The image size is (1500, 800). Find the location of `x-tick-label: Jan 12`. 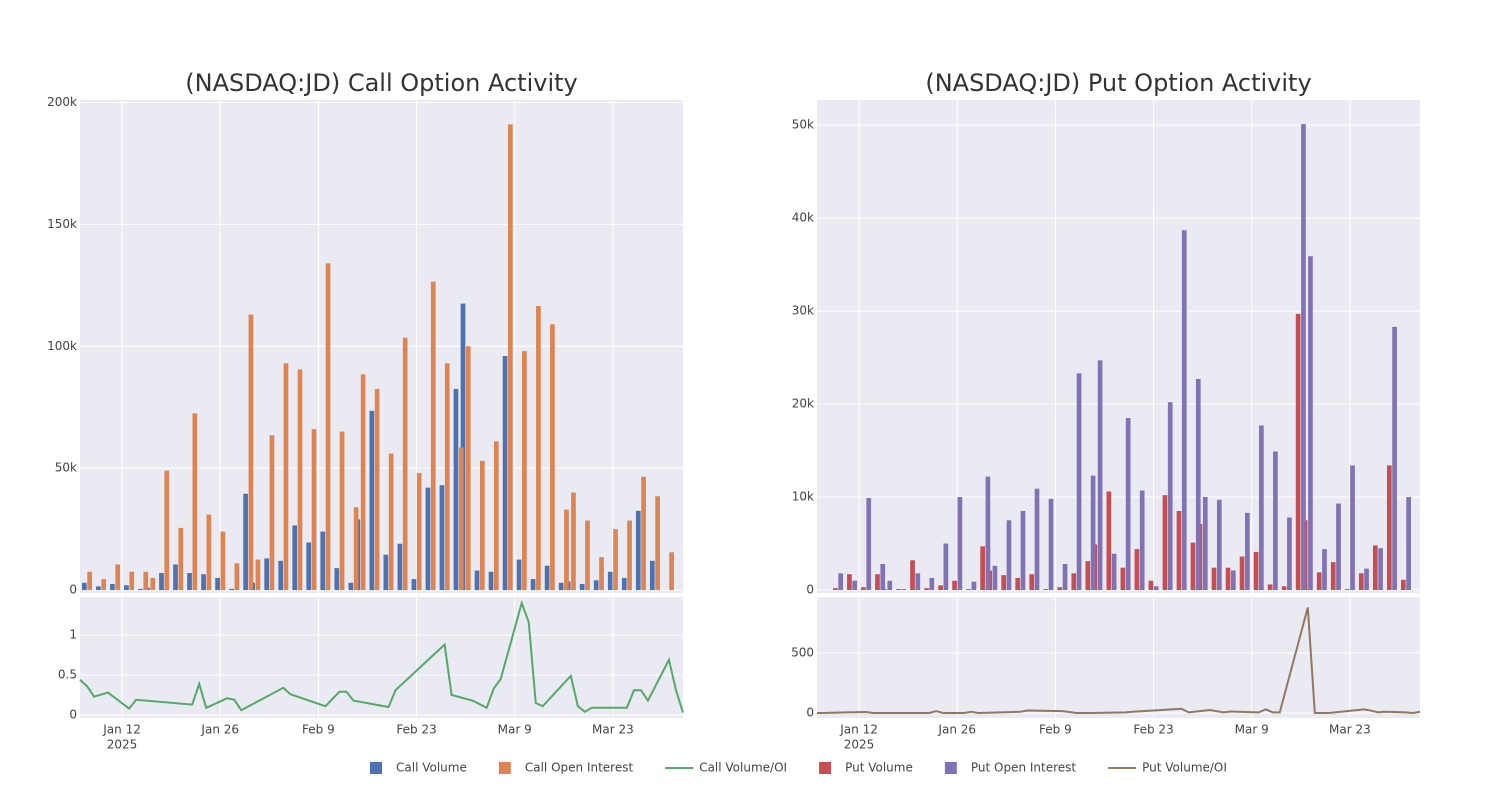

x-tick-label: Jan 12 is located at coordinates (121, 730).